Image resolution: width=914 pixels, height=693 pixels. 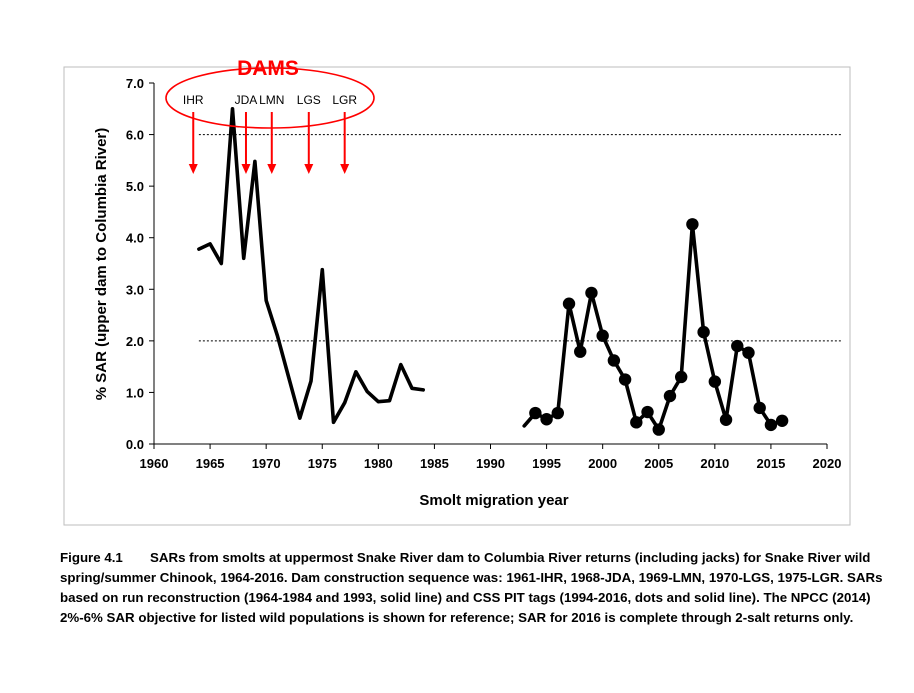 I want to click on y-tick-label: 0.0, so click(x=135, y=444).